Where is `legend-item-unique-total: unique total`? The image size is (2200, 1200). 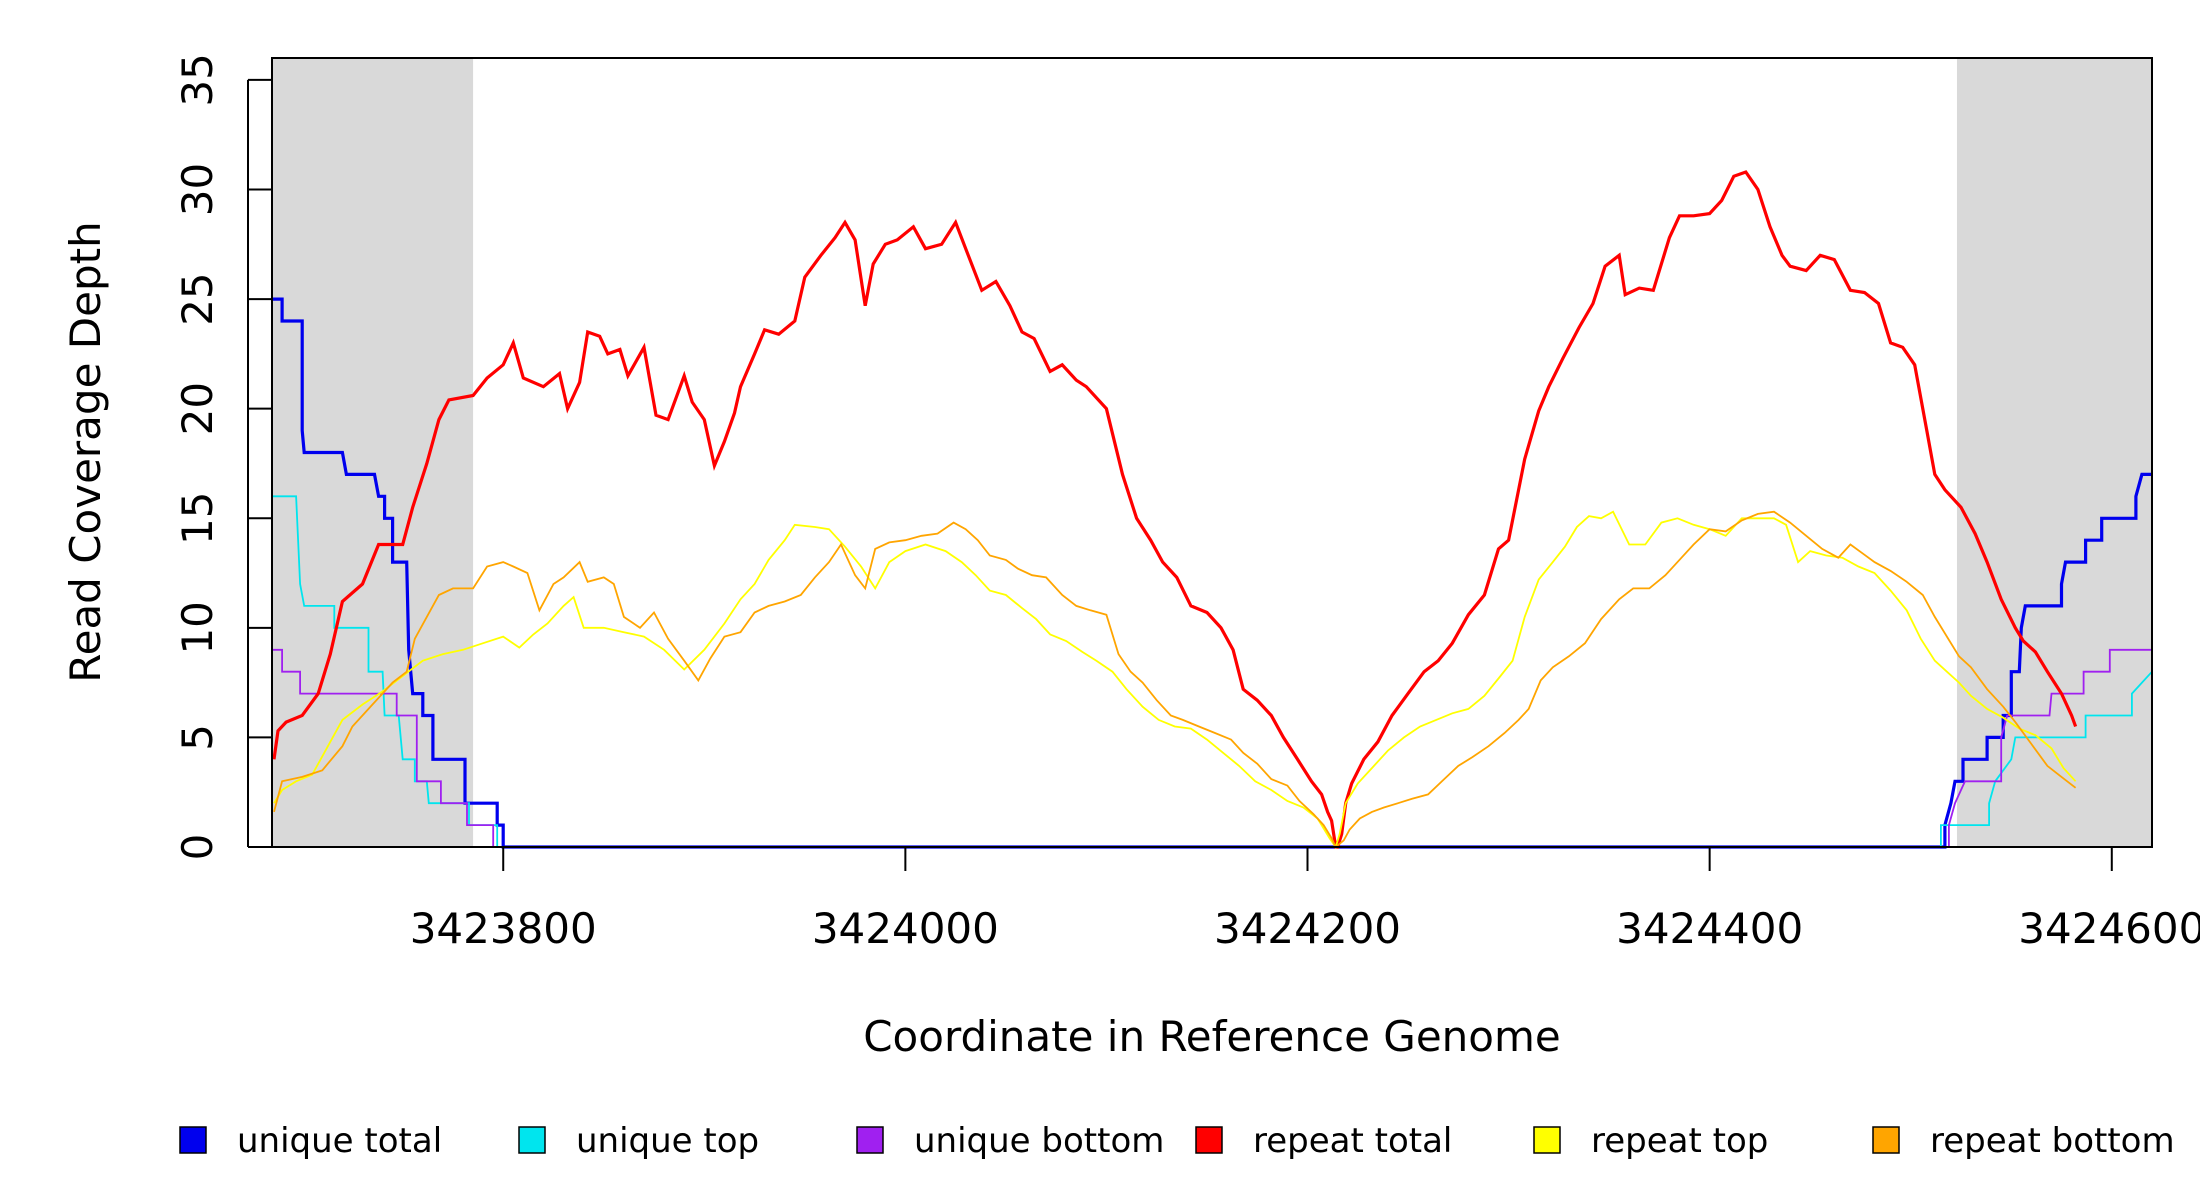
legend-item-unique-total: unique total is located at coordinates (310, 1141).